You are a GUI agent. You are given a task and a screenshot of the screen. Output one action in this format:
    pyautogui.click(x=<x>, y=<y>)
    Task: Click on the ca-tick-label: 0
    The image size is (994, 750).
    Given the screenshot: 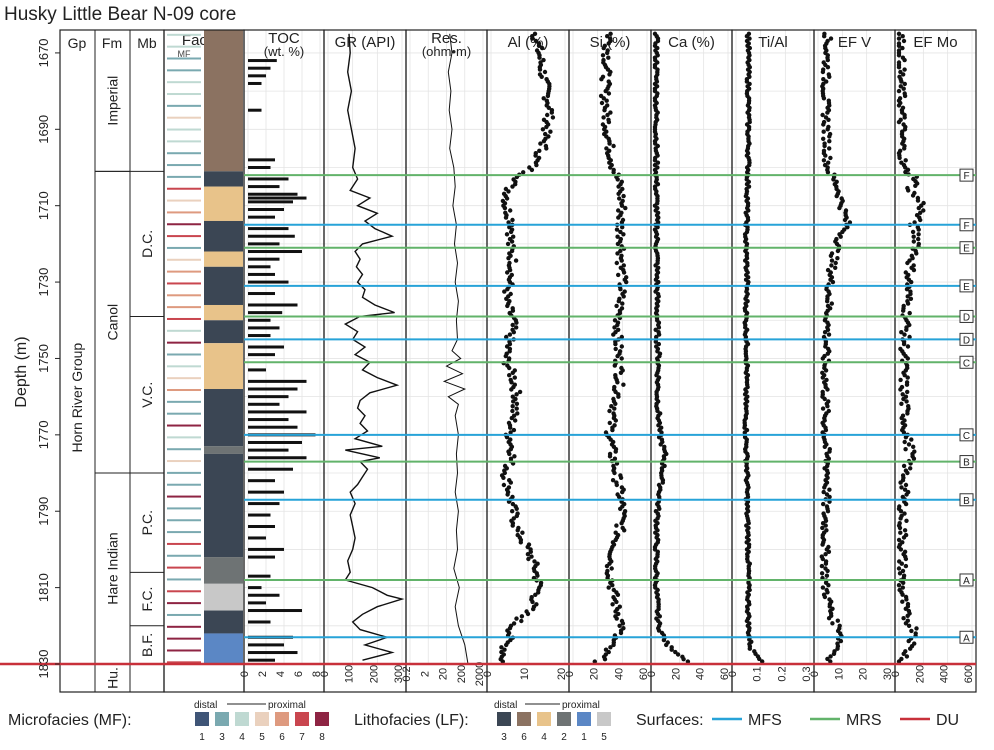 What is the action you would take?
    pyautogui.click(x=652, y=674)
    